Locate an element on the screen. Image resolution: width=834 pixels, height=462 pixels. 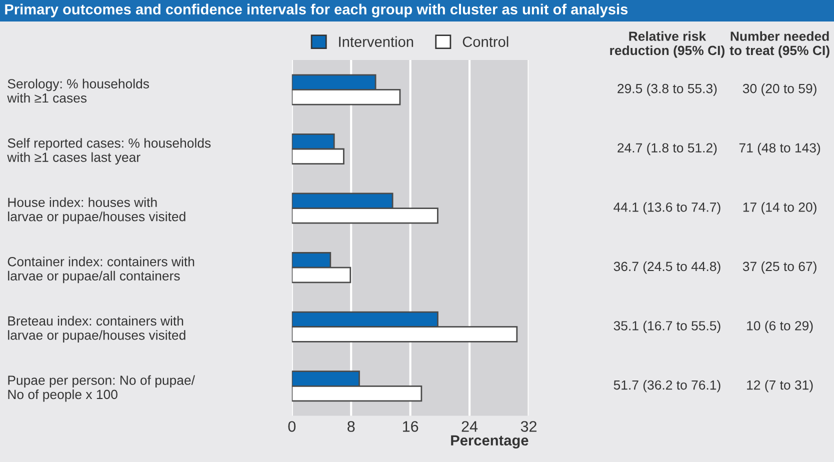
x-tick-label: 24 is located at coordinates (470, 426).